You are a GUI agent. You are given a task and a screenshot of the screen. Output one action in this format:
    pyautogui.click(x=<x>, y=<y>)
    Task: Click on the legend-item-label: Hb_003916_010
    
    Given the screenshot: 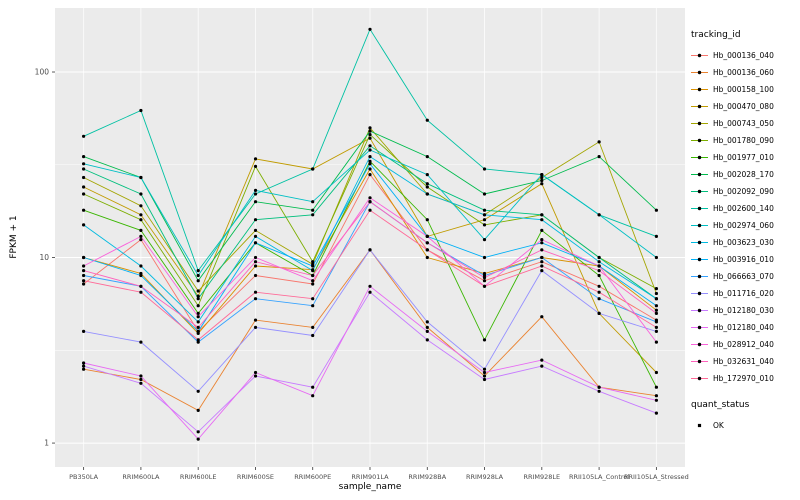 What is the action you would take?
    pyautogui.click(x=743, y=259)
    